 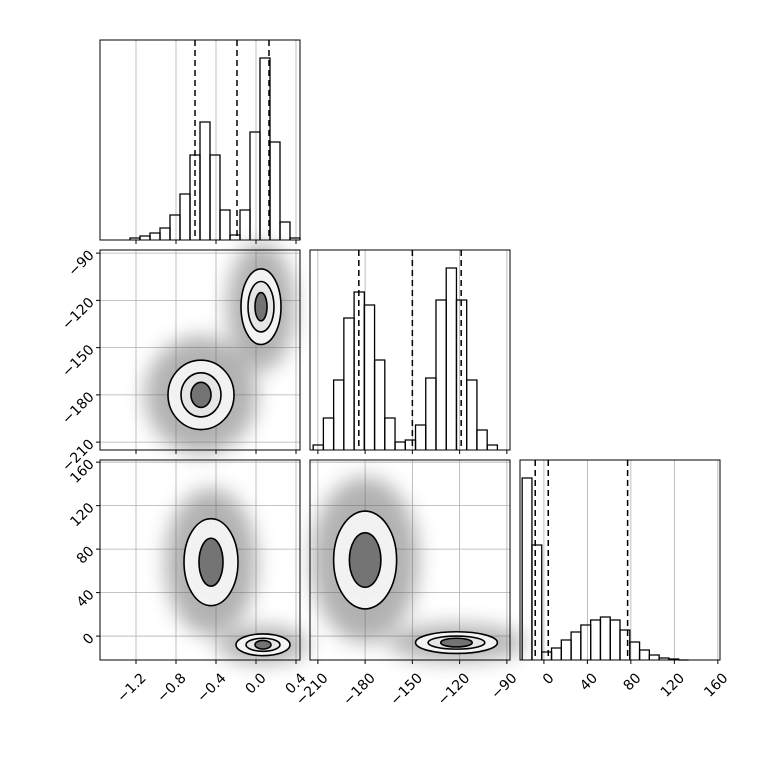 I want to click on y-tick-label: −120, so click(x=78, y=314).